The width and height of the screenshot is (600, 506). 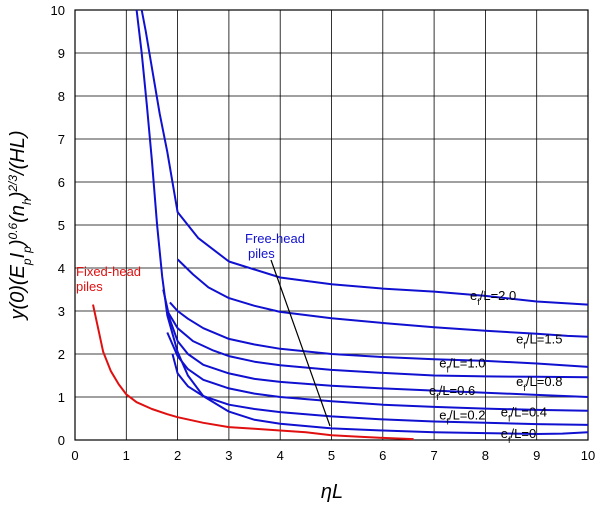 I want to click on y-tick-label-2: 2, so click(x=61, y=354).